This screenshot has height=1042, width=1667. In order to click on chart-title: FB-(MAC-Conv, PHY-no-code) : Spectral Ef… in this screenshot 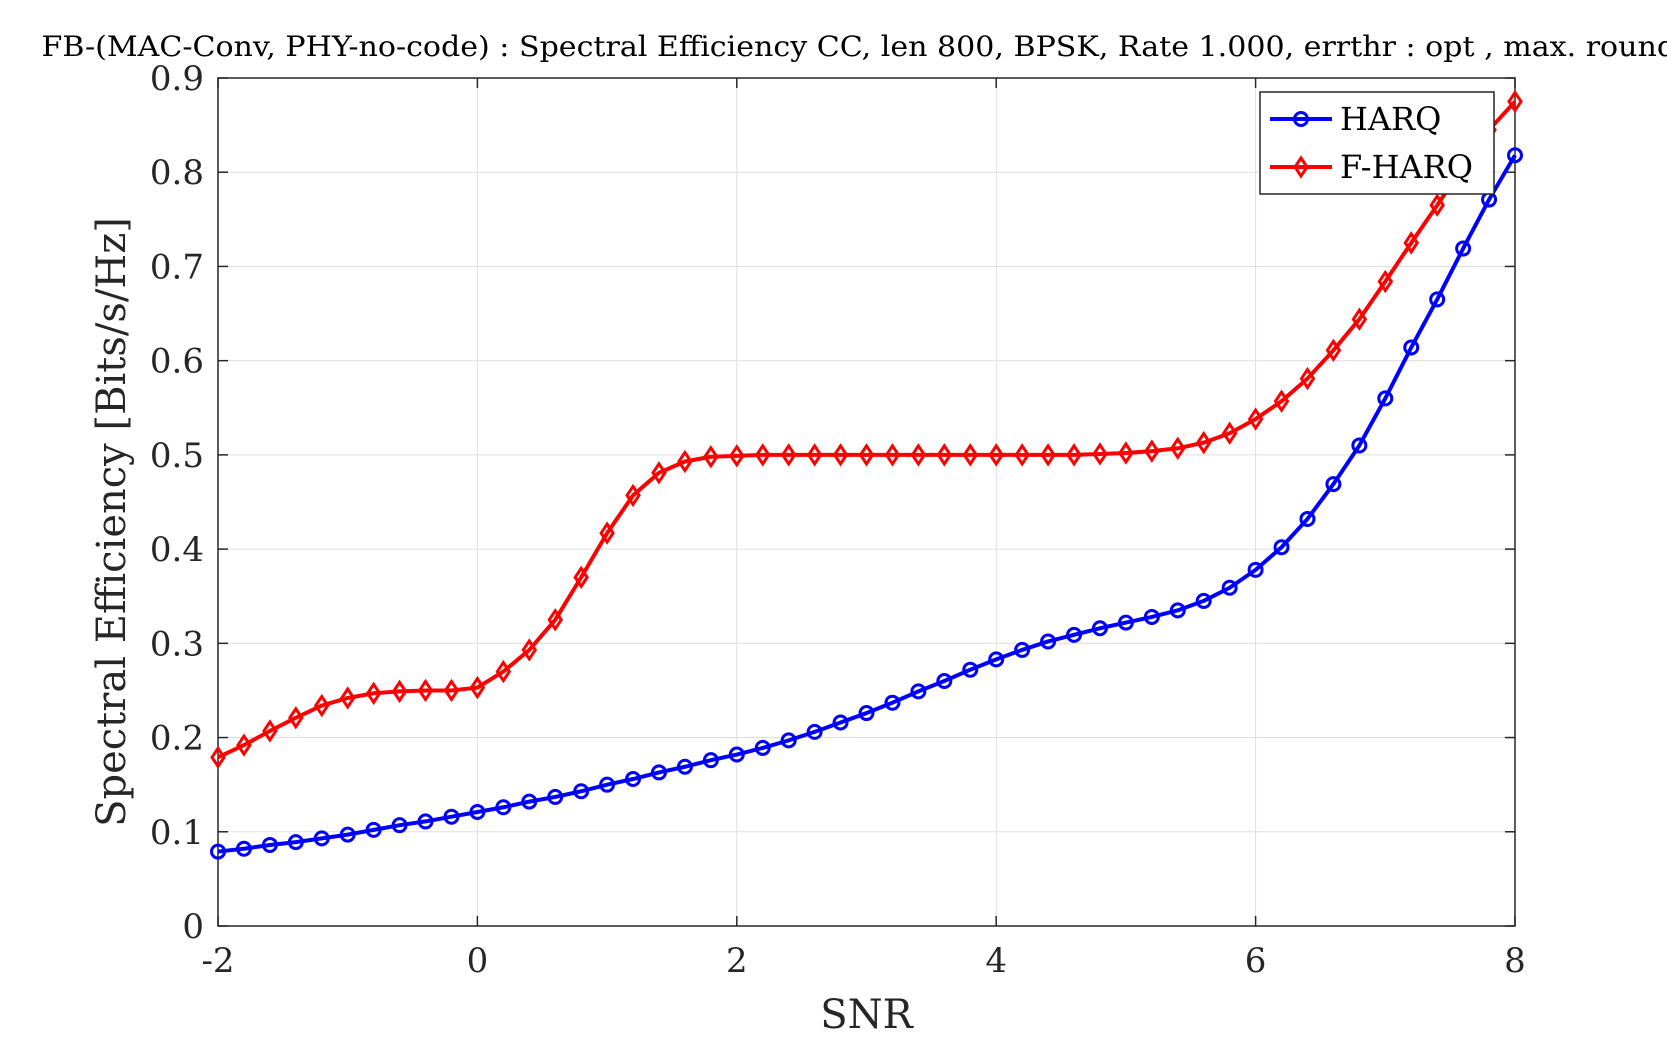, I will do `click(854, 46)`.